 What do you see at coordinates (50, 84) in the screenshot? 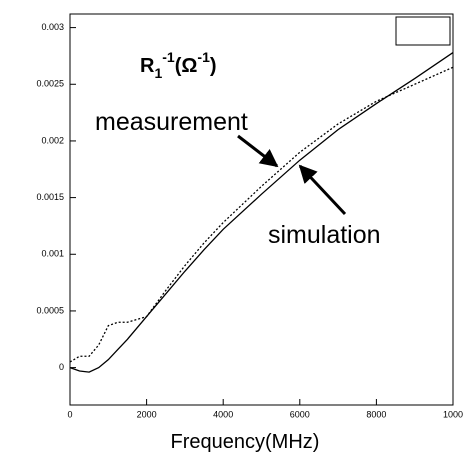
I see `y-tick-label: 0.0025` at bounding box center [50, 84].